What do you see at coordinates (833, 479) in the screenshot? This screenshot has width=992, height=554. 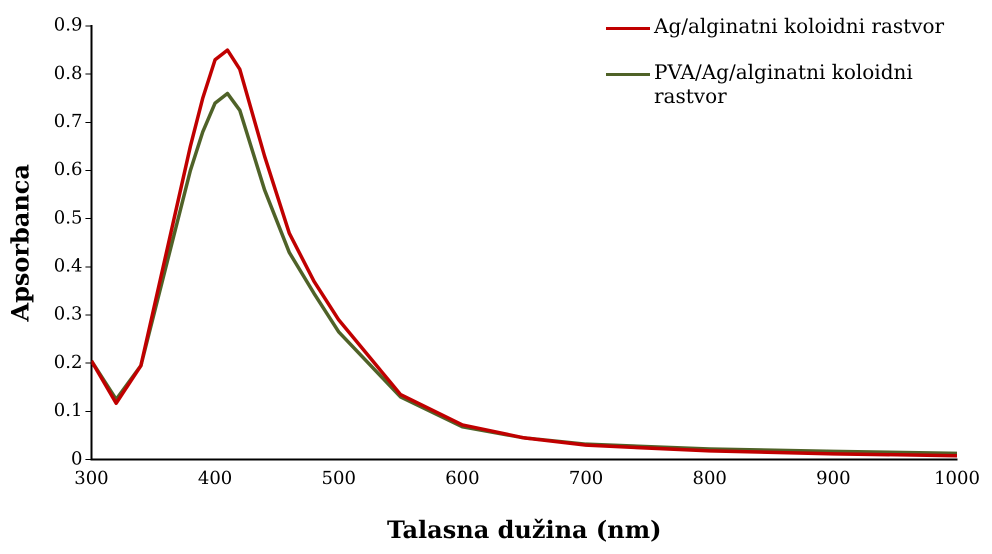 I see `x-tick-label: 900` at bounding box center [833, 479].